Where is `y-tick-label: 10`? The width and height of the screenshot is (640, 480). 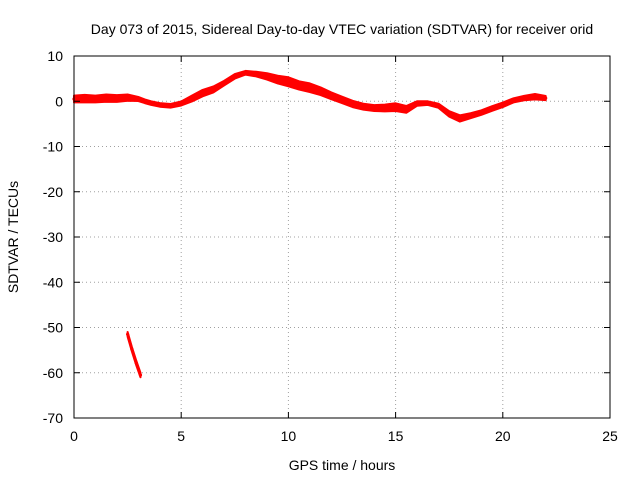 y-tick-label: 10 is located at coordinates (55, 56).